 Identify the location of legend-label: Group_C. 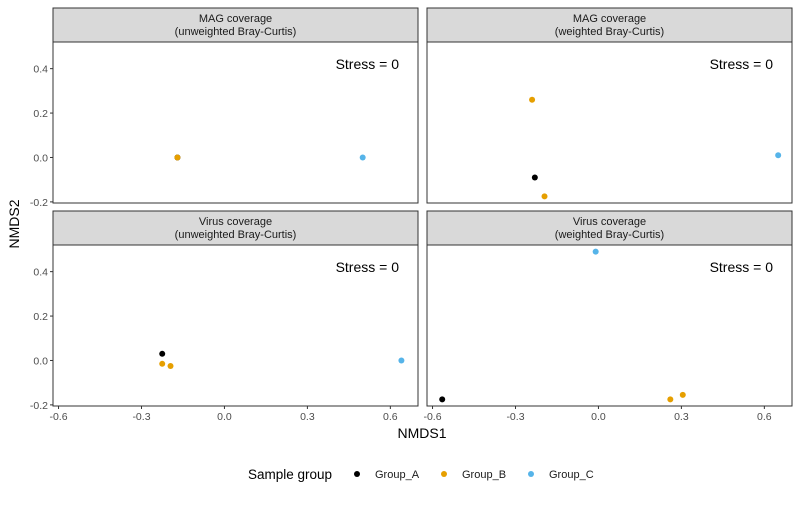
(571, 475).